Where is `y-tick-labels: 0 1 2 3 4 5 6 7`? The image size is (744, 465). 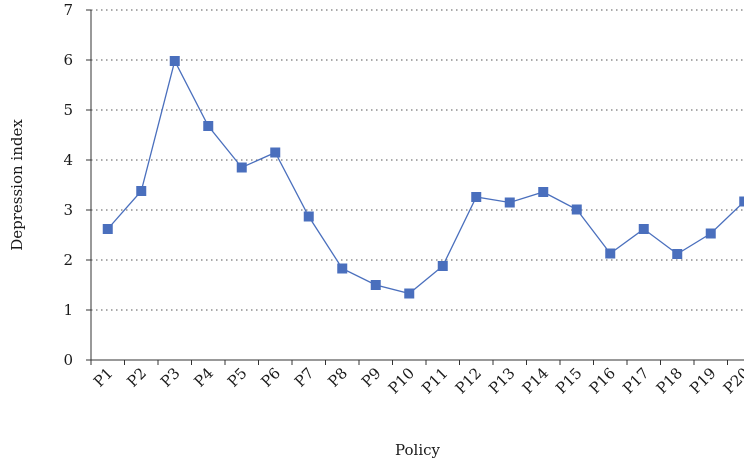
y-tick-labels: 0 1 2 3 4 5 6 7 is located at coordinates (68, 185).